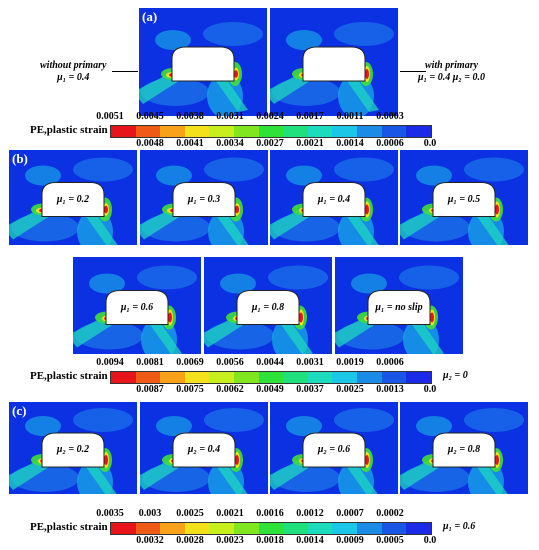  I want to click on tunnel-friction-label: μ₁ = 0.5, so click(464, 199).